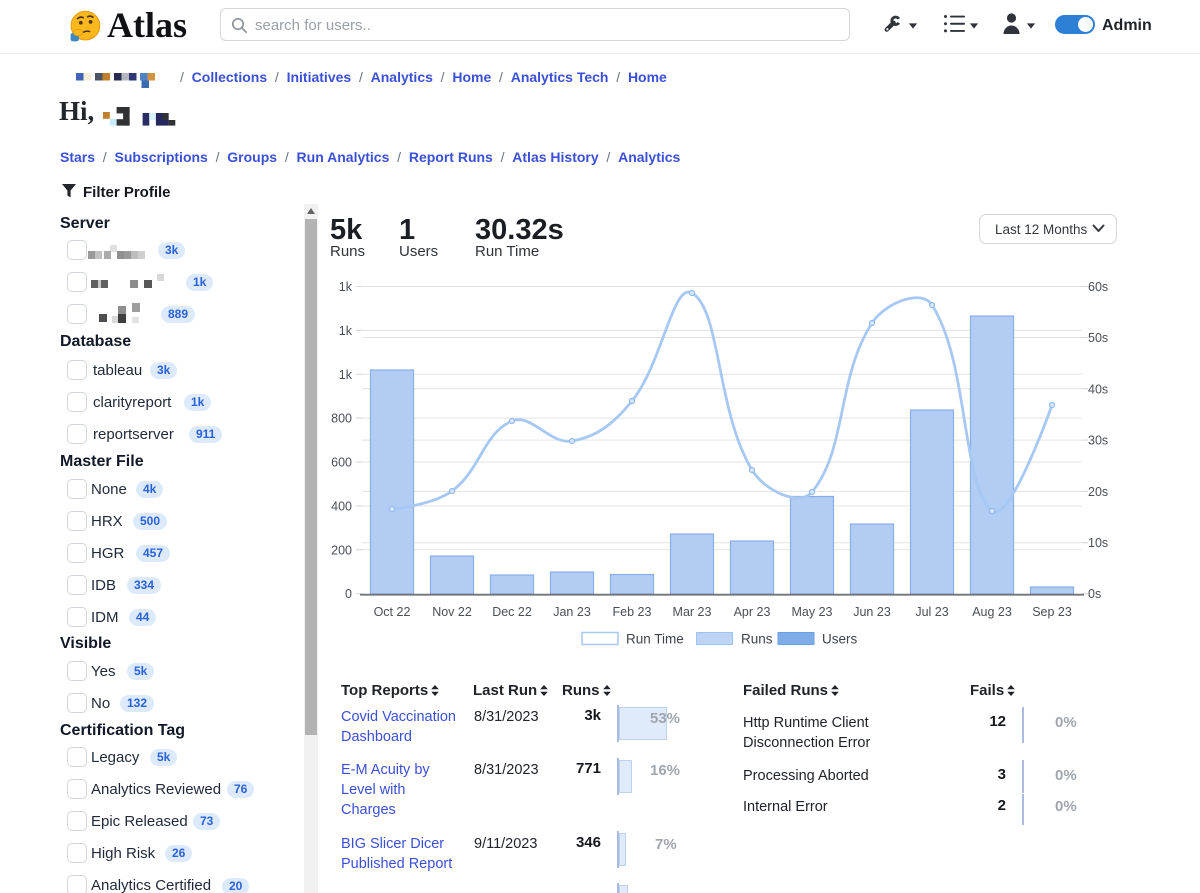 Image resolution: width=1200 pixels, height=893 pixels. I want to click on svg-text: Runs, so click(757, 639).